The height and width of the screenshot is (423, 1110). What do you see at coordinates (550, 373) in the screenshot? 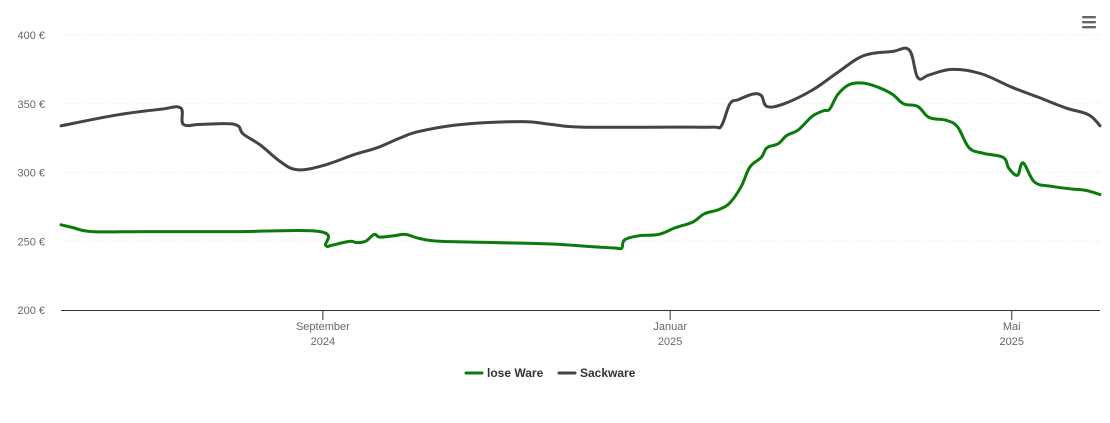
I see `legend: lose Ware Sackware` at bounding box center [550, 373].